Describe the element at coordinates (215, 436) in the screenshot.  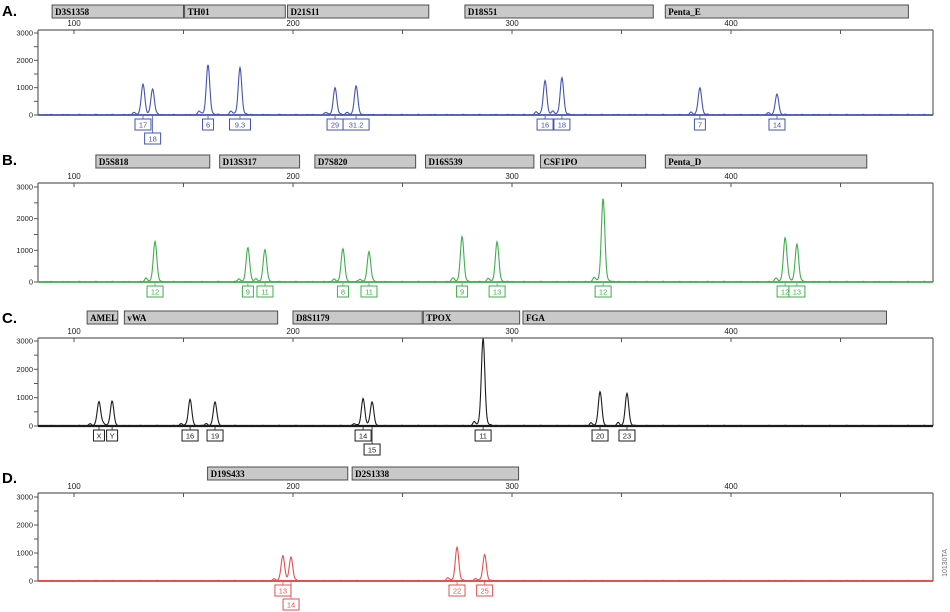
I see `allele-label: 19` at that location.